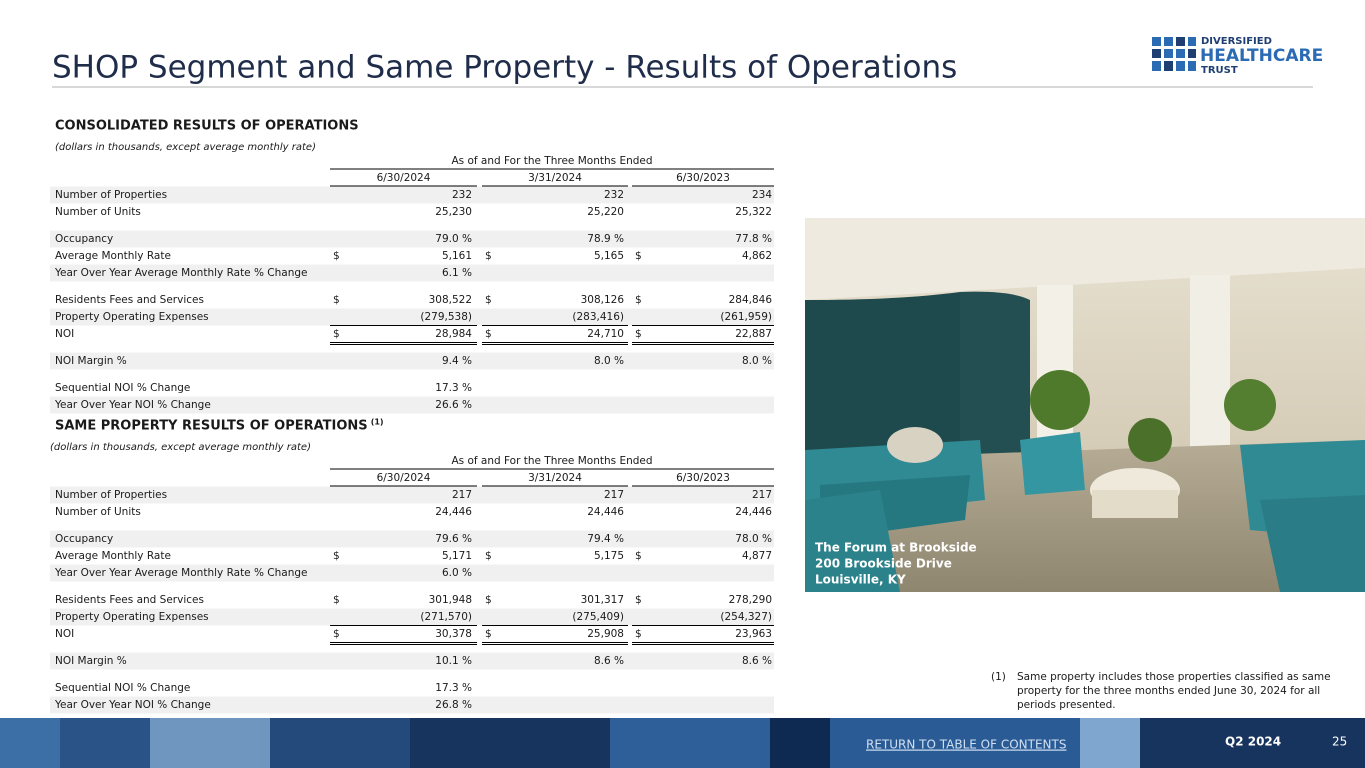 The image size is (1365, 768). I want to click on cell-value: 22,887, so click(753, 334).